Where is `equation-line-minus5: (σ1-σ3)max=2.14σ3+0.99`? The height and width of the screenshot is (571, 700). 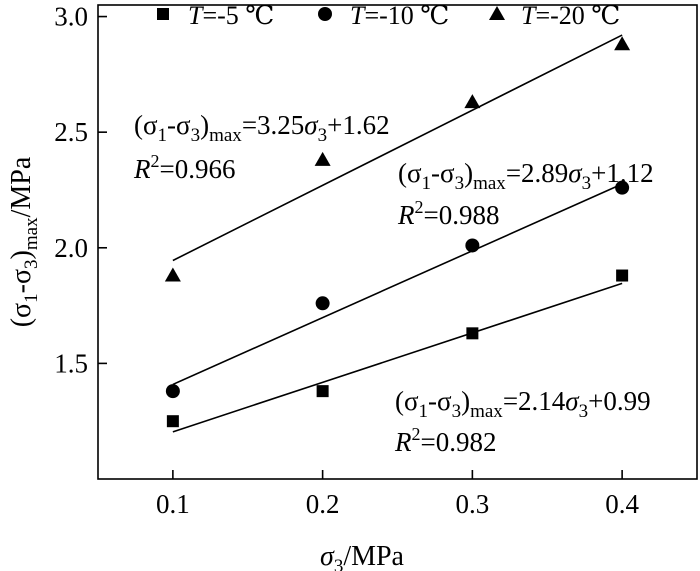 equation-line-minus5: (σ1-σ3)max=2.14σ3+0.99 is located at coordinates (523, 404).